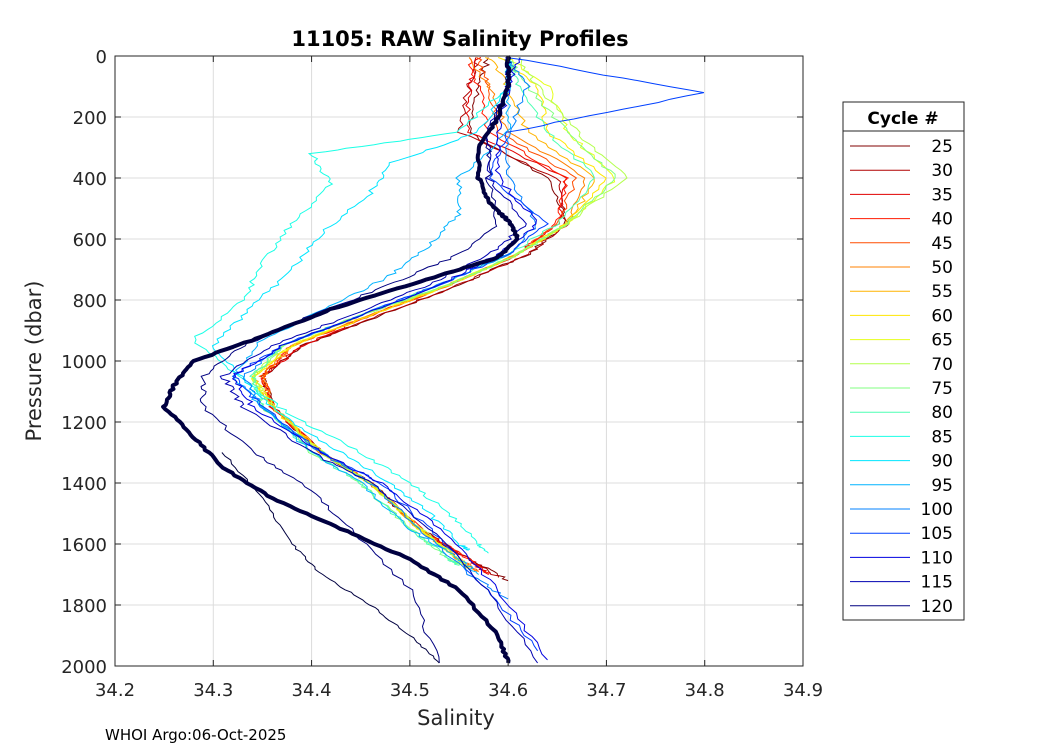 The width and height of the screenshot is (1050, 750). Describe the element at coordinates (942, 316) in the screenshot. I see `legend-label-cycle-60: 60` at that location.